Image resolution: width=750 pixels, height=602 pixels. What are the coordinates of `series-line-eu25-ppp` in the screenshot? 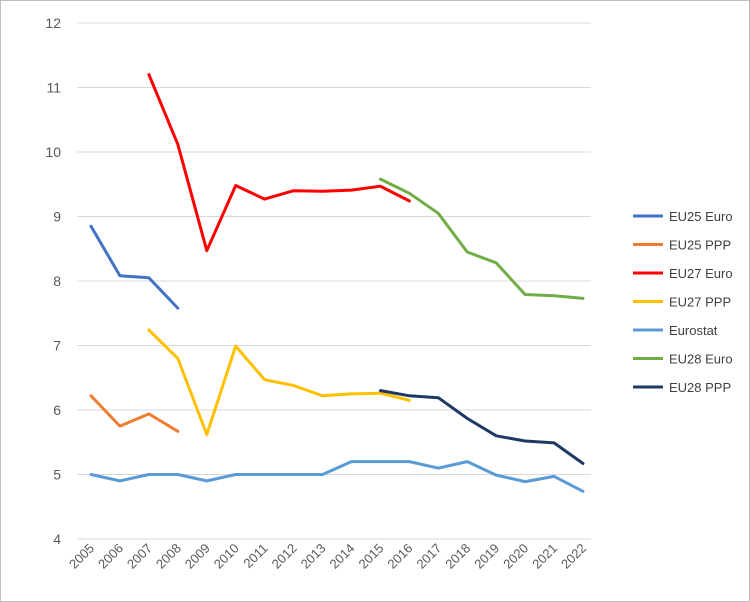 It's located at (134, 413).